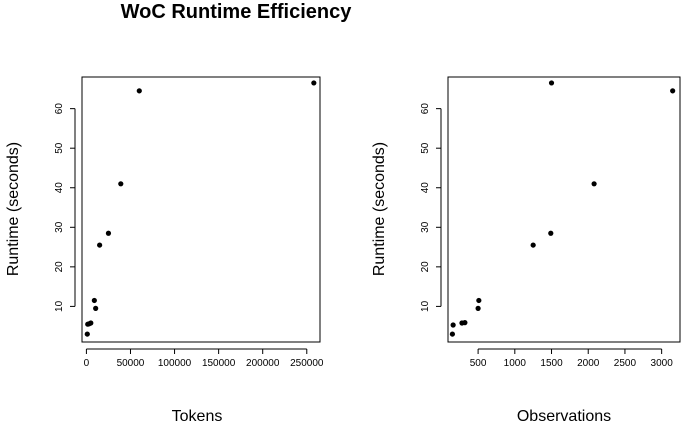 The image size is (685, 425). What do you see at coordinates (551, 363) in the screenshot?
I see `x-tick-label: 1500` at bounding box center [551, 363].